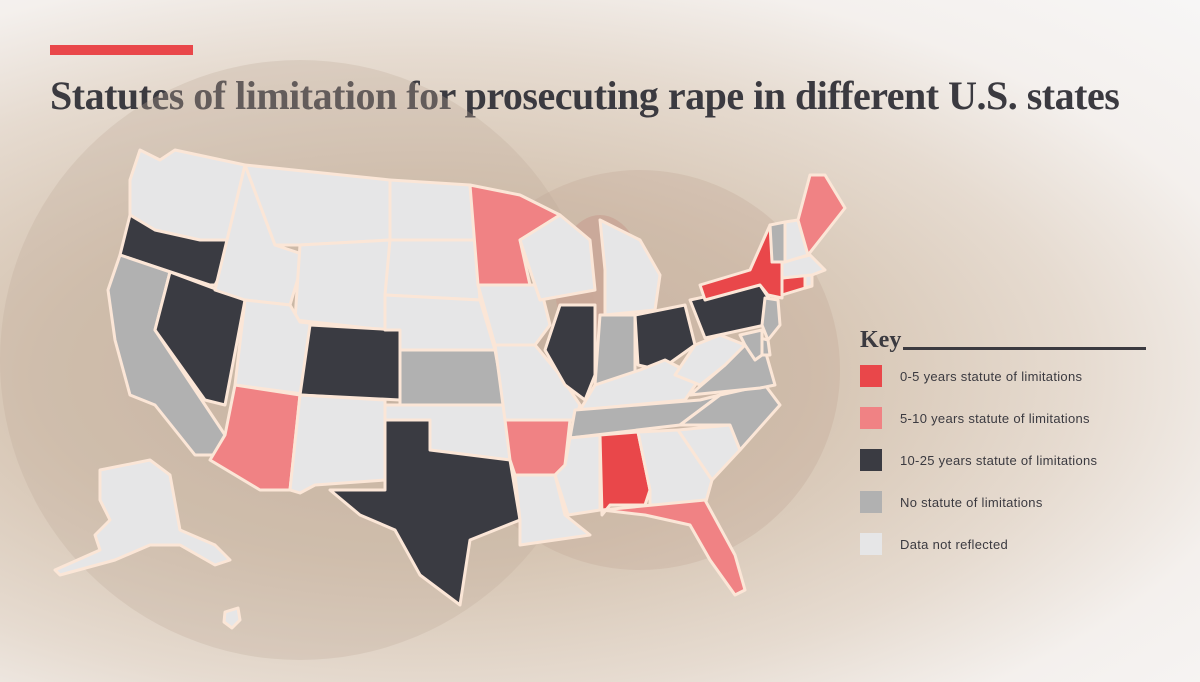 This screenshot has height=682, width=1200. Describe the element at coordinates (1024, 348) in the screenshot. I see `key-divider` at that location.